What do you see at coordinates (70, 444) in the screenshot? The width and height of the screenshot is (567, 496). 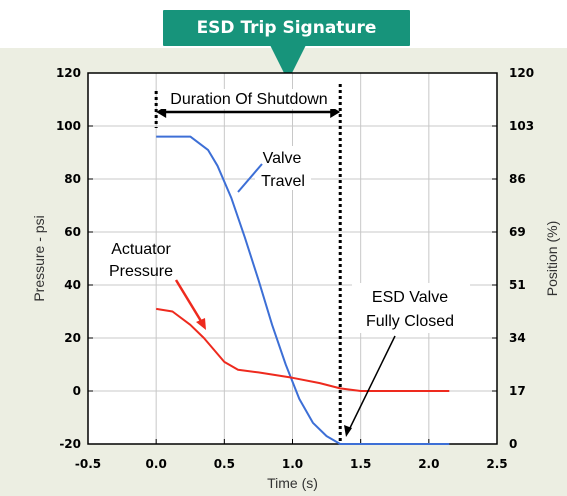 I see `y-tick-label: -20` at bounding box center [70, 444].